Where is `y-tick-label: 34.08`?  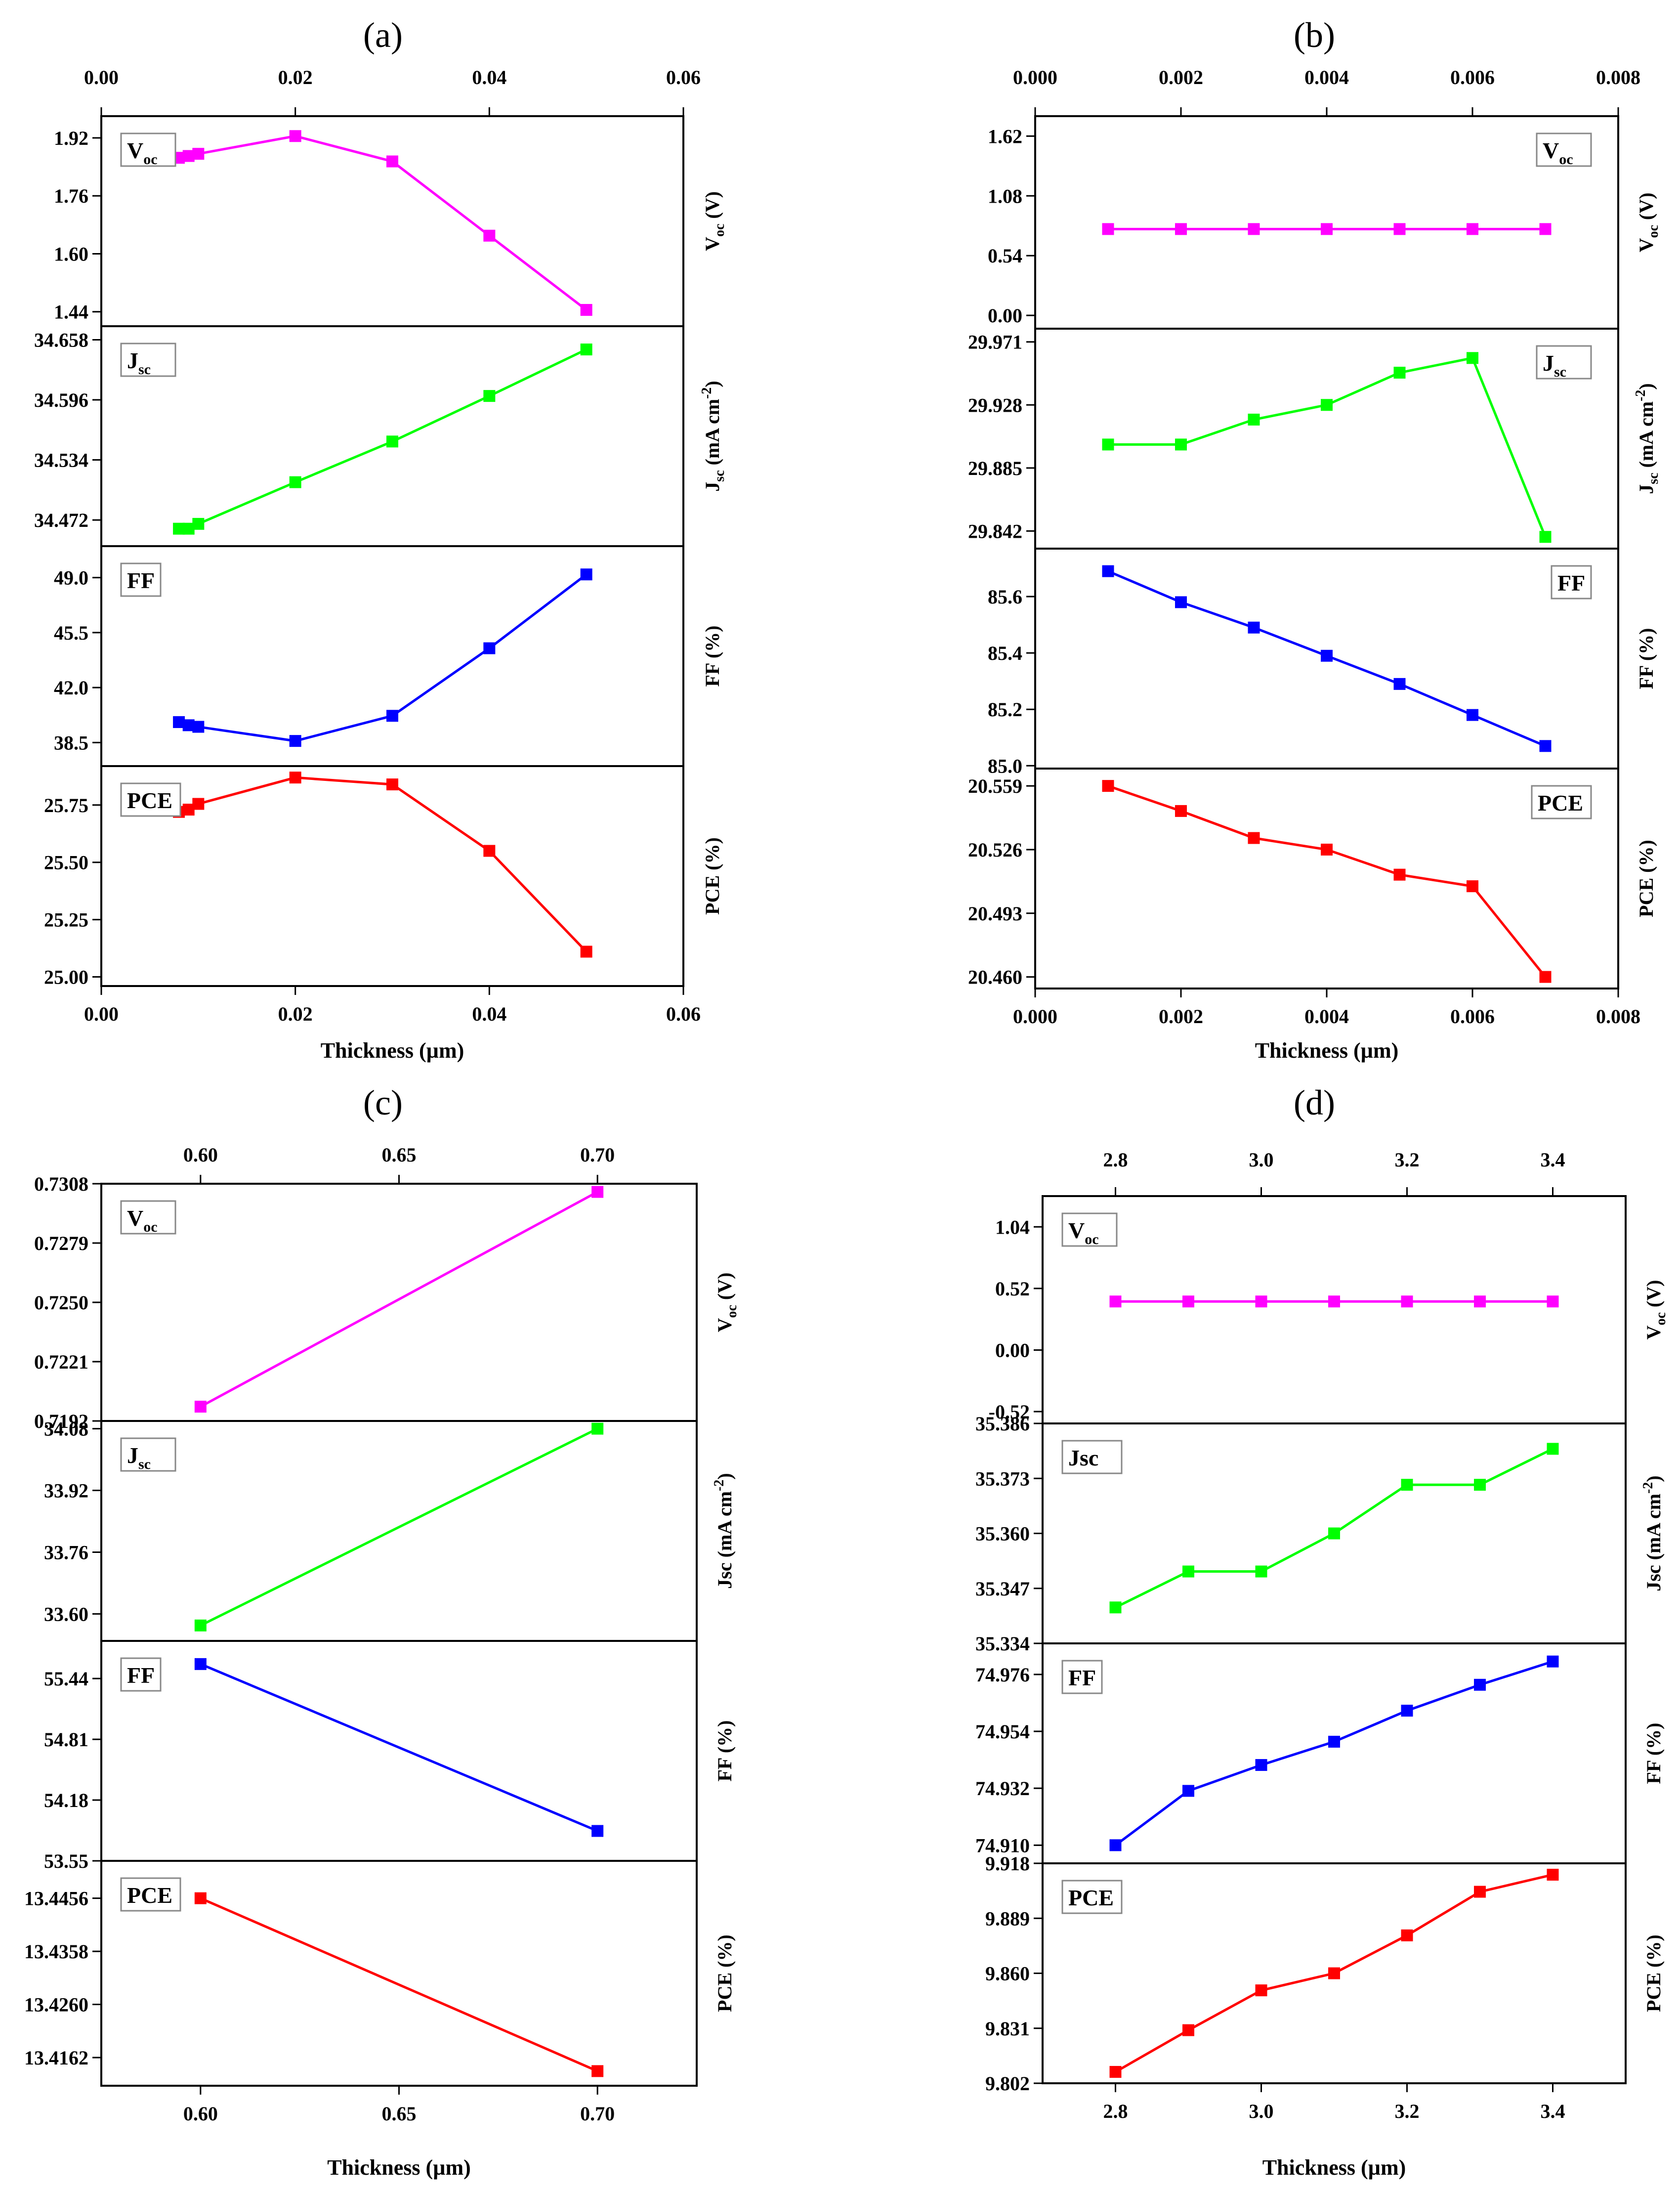
y-tick-label: 34.08 is located at coordinates (66, 1429).